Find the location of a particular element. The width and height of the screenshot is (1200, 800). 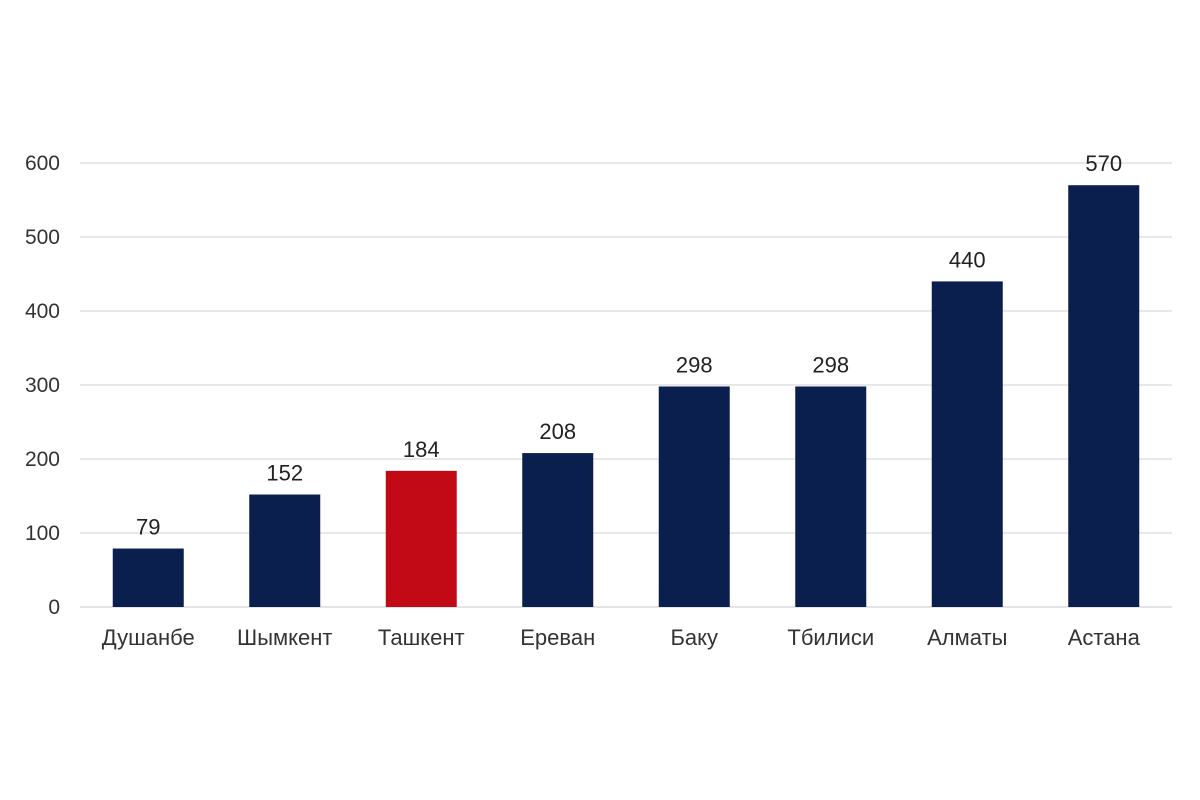

x-tick-label: Ереван is located at coordinates (557, 637).